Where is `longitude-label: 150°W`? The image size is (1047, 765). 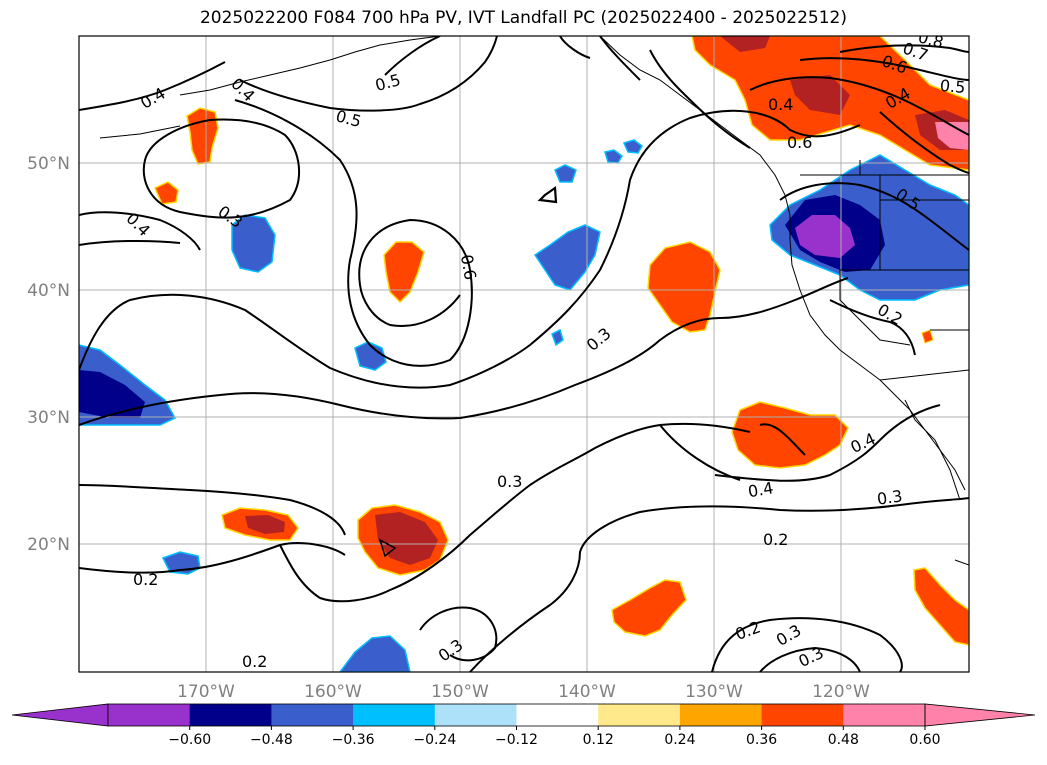
longitude-label: 150°W is located at coordinates (460, 692).